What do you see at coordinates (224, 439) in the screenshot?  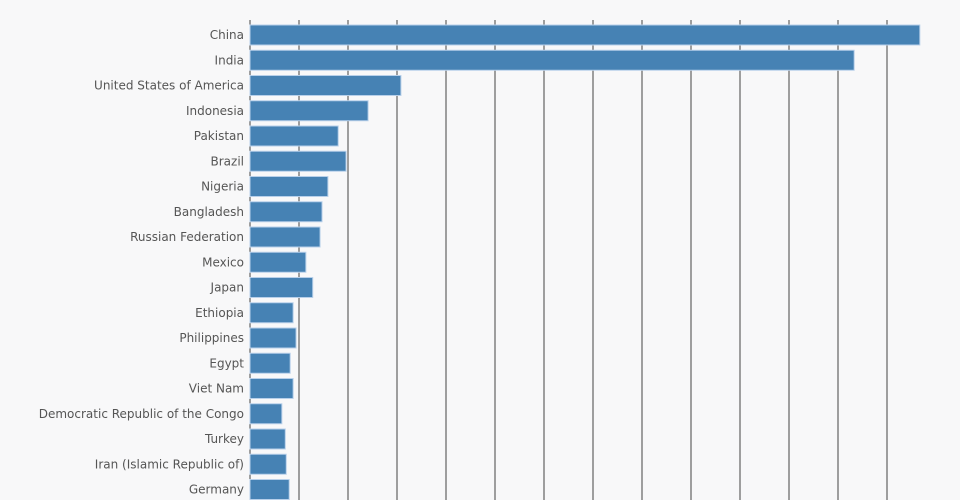 I see `category-label: Turkey` at bounding box center [224, 439].